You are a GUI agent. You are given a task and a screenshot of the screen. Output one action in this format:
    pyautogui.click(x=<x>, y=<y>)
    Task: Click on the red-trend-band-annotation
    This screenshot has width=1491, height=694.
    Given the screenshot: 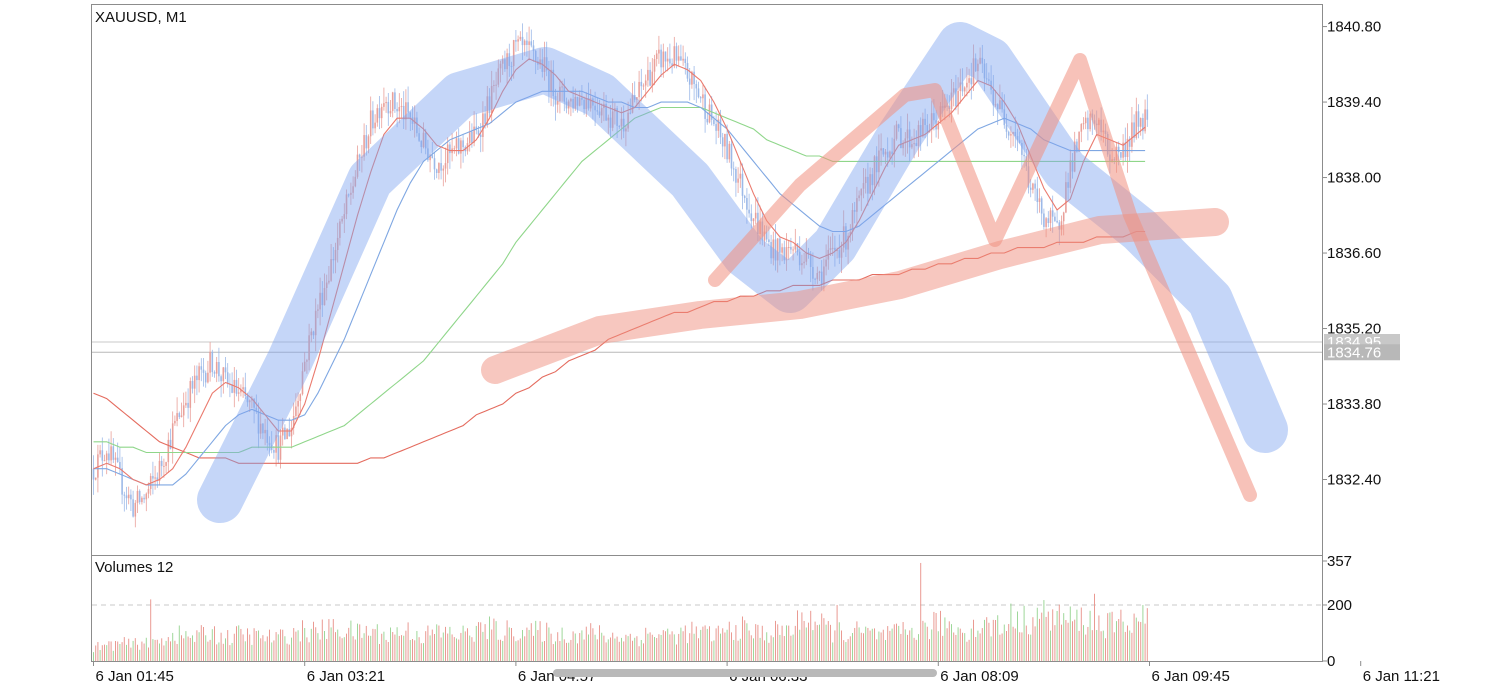 What is the action you would take?
    pyautogui.click(x=855, y=296)
    